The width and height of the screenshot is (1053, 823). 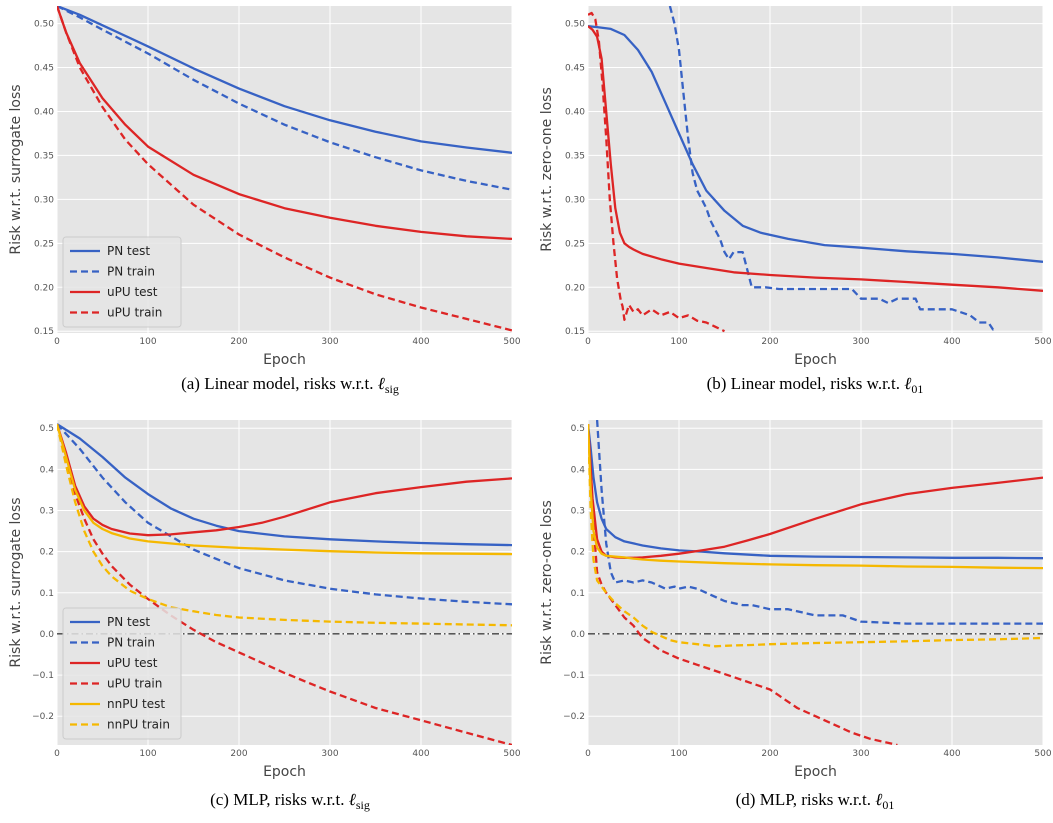 I want to click on panel-caption: (b) Linear model, risks w.r.t. ℓ01, so click(x=815, y=385).